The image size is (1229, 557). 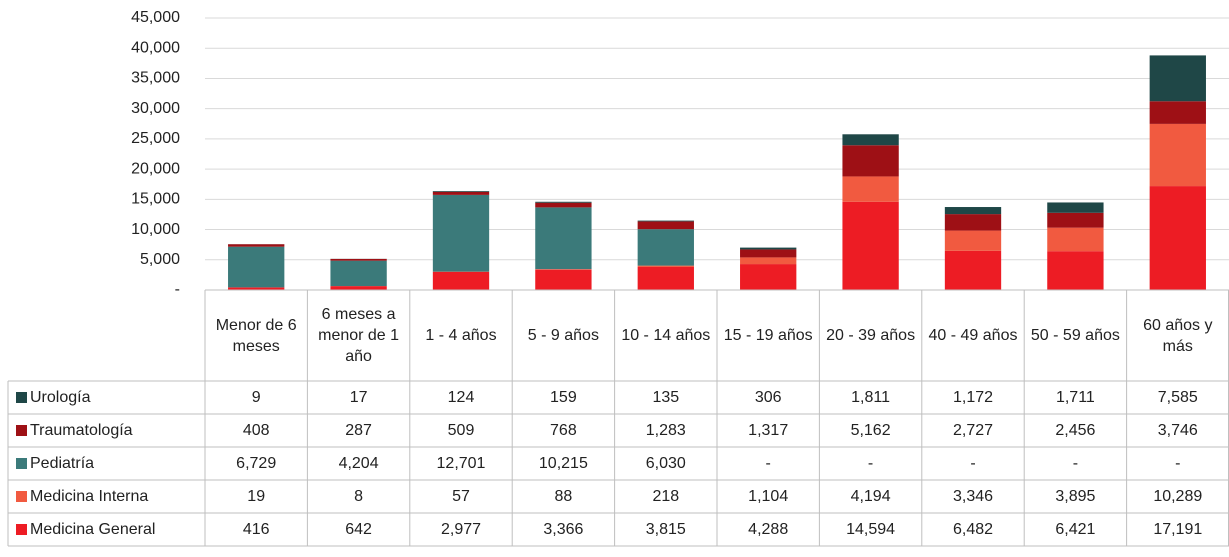 What do you see at coordinates (62, 463) in the screenshot?
I see `legend-label: Pediatría` at bounding box center [62, 463].